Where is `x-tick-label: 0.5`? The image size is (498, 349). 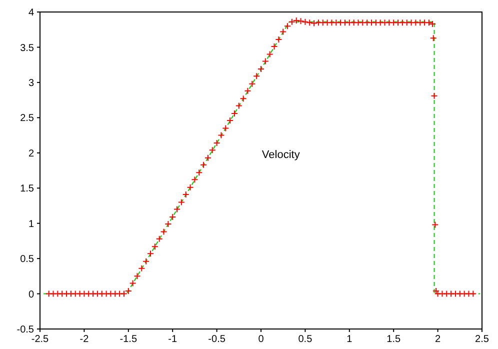 x-tick-label: 0.5 is located at coordinates (305, 340).